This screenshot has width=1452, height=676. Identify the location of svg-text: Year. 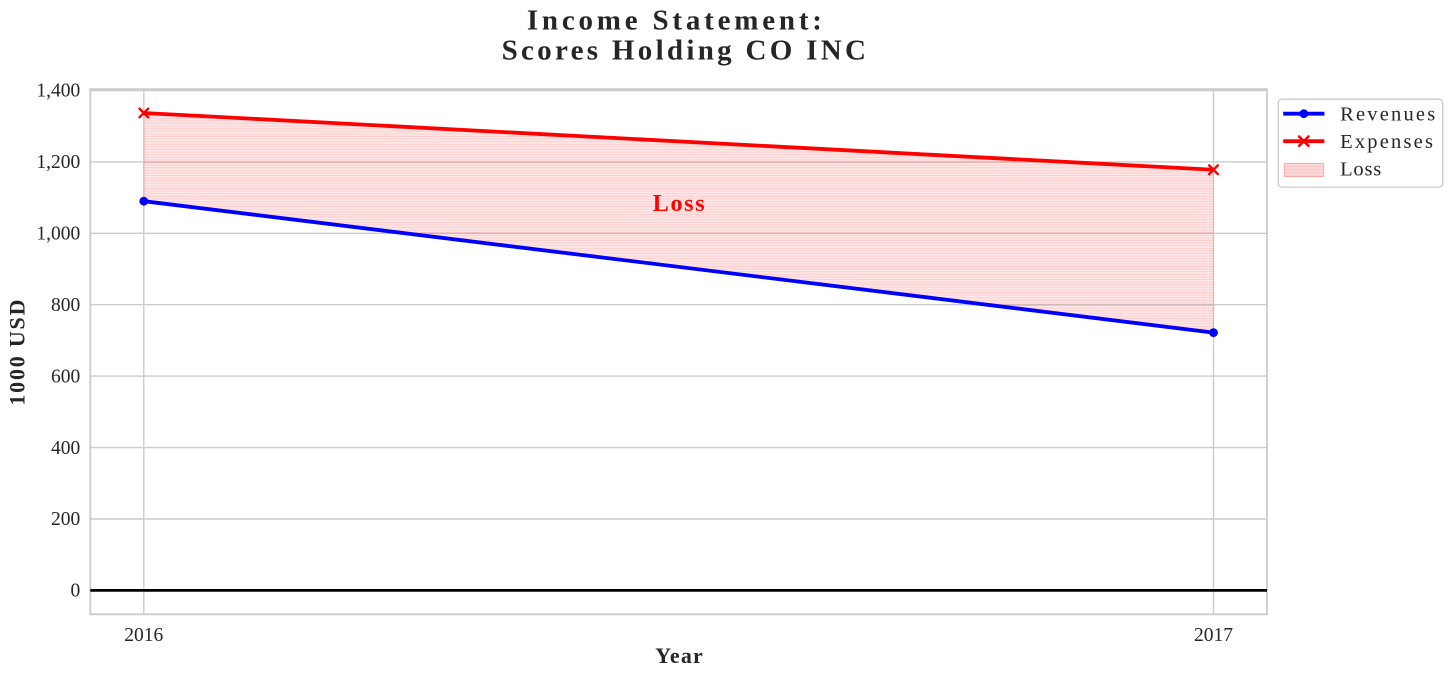
(679, 655).